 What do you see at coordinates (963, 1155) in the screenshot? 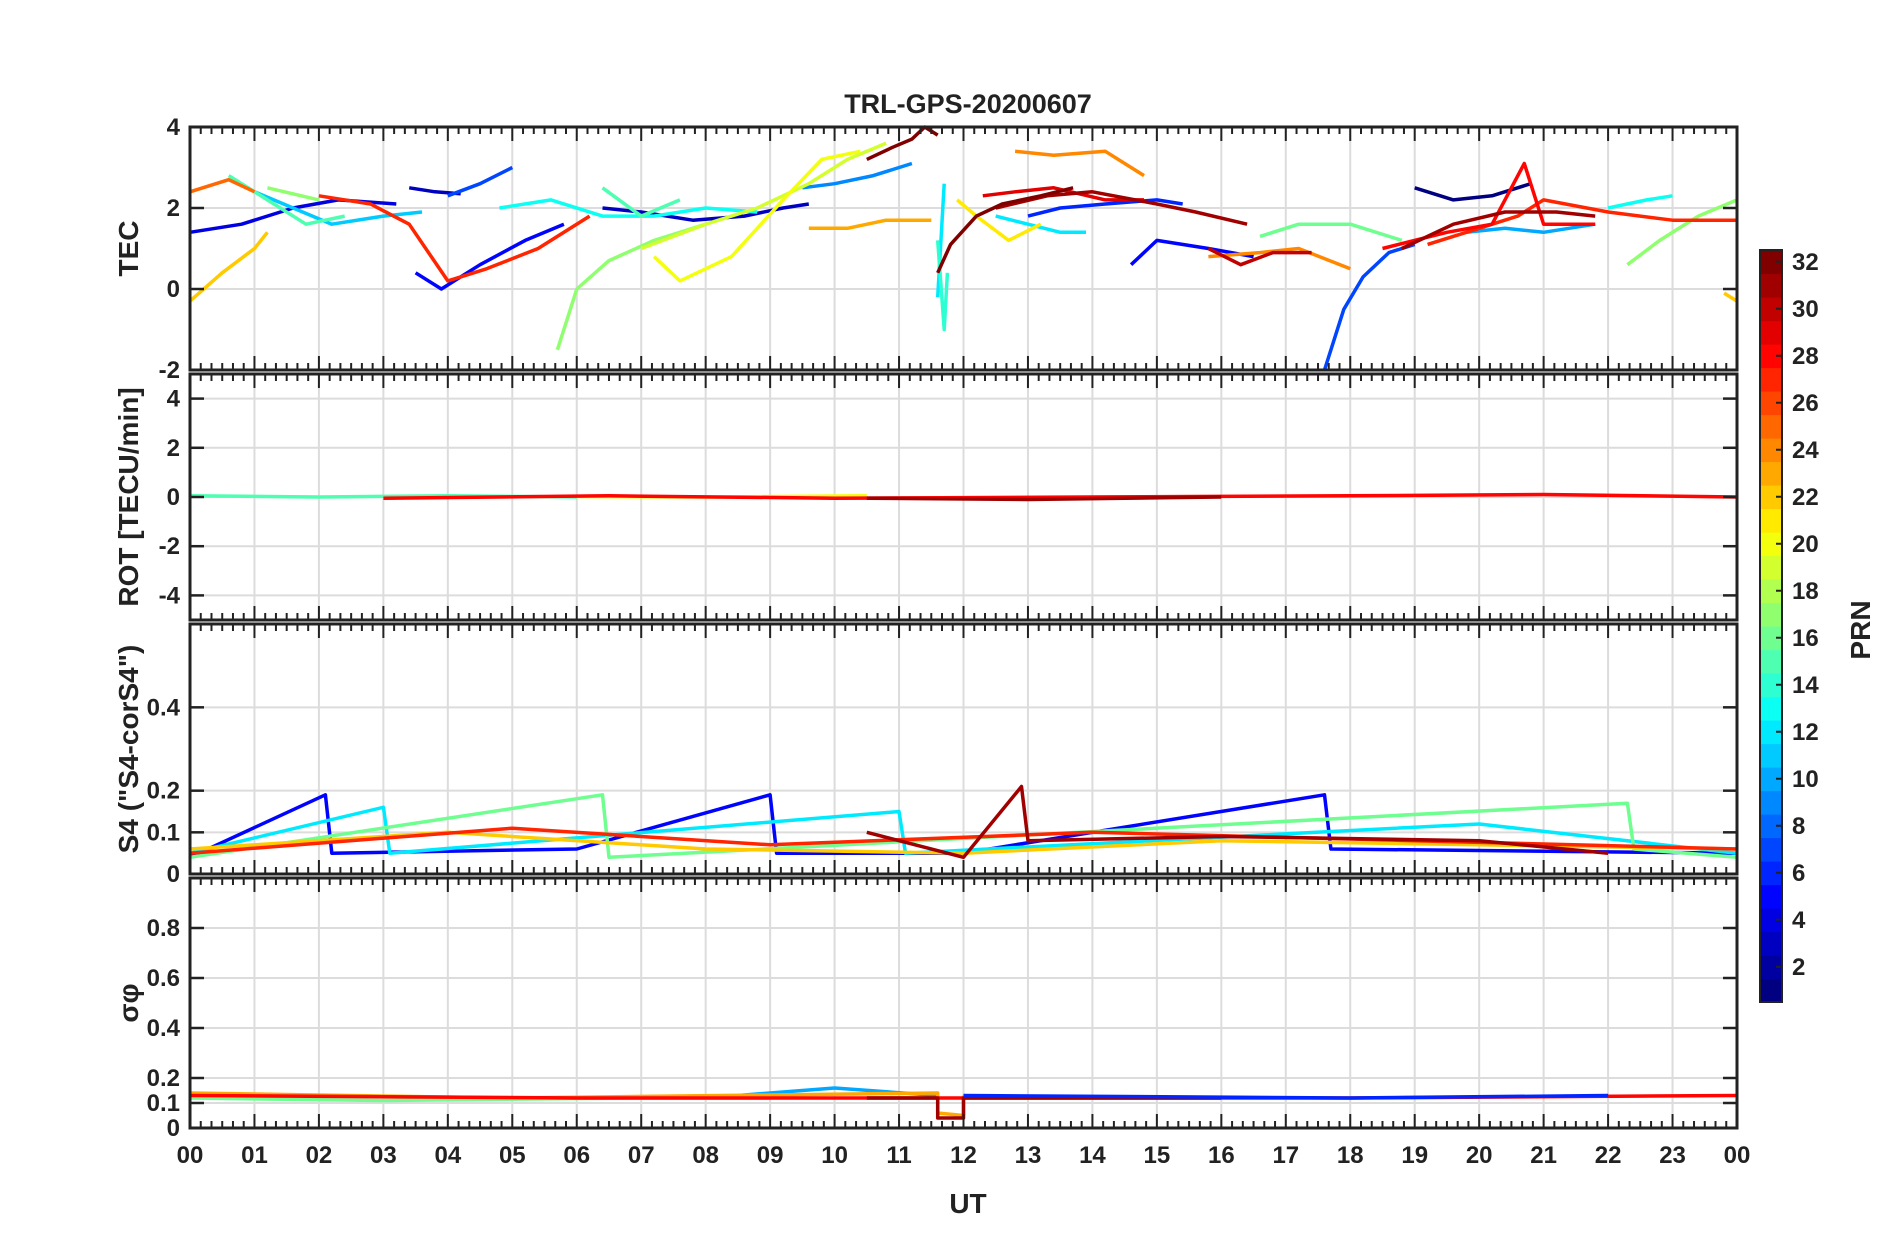
I see `x-tick-label: 12` at bounding box center [963, 1155].